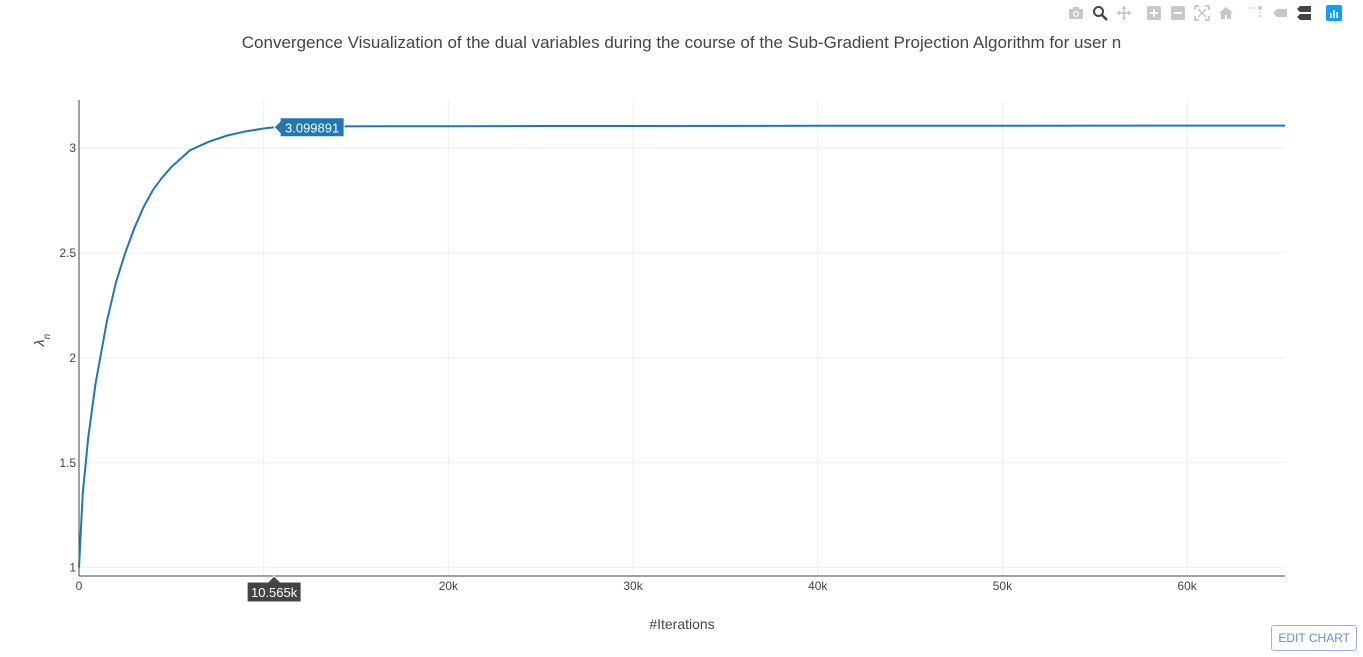 The image size is (1363, 657). Describe the element at coordinates (1334, 13) in the screenshot. I see `plotly-logo-icon` at that location.